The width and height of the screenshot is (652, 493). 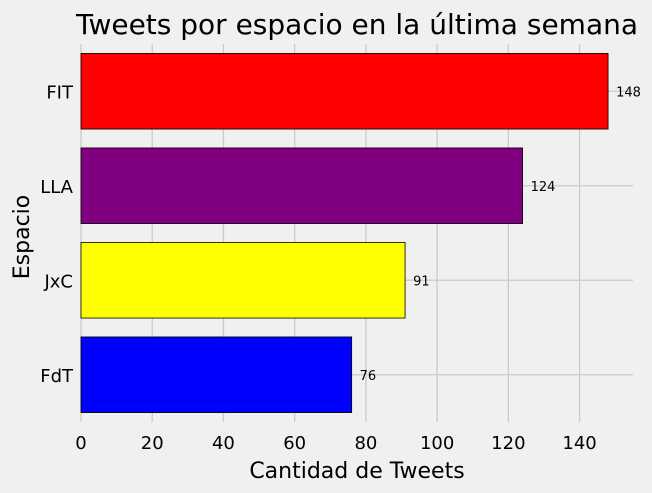 What do you see at coordinates (58, 281) in the screenshot?
I see `y-tick-label-jxc: JxC` at bounding box center [58, 281].